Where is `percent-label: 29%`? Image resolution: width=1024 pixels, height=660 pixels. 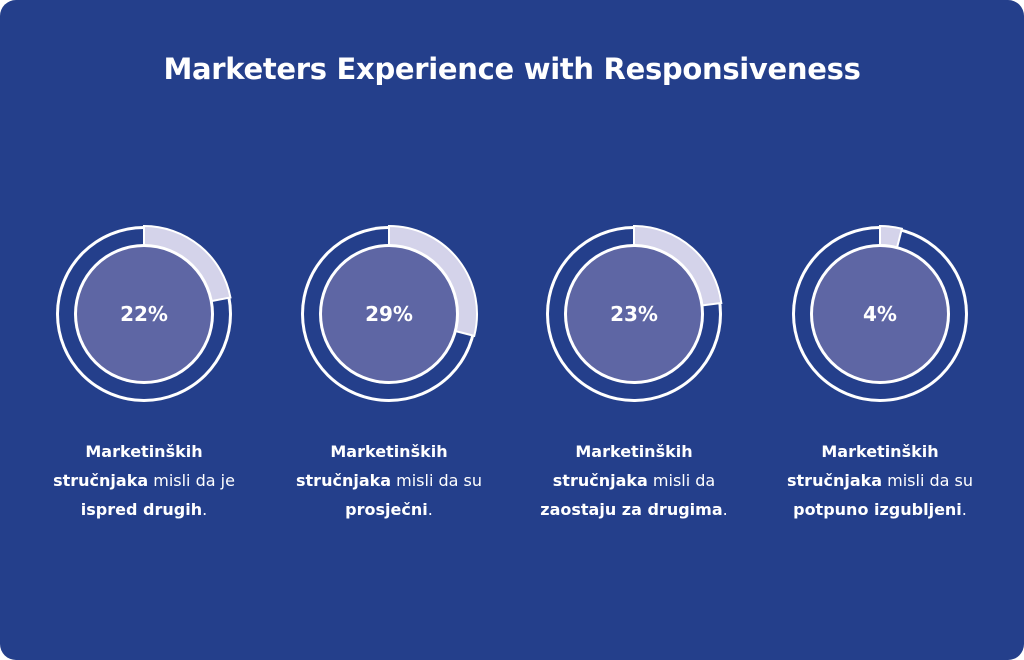 percent-label: 29% is located at coordinates (389, 314).